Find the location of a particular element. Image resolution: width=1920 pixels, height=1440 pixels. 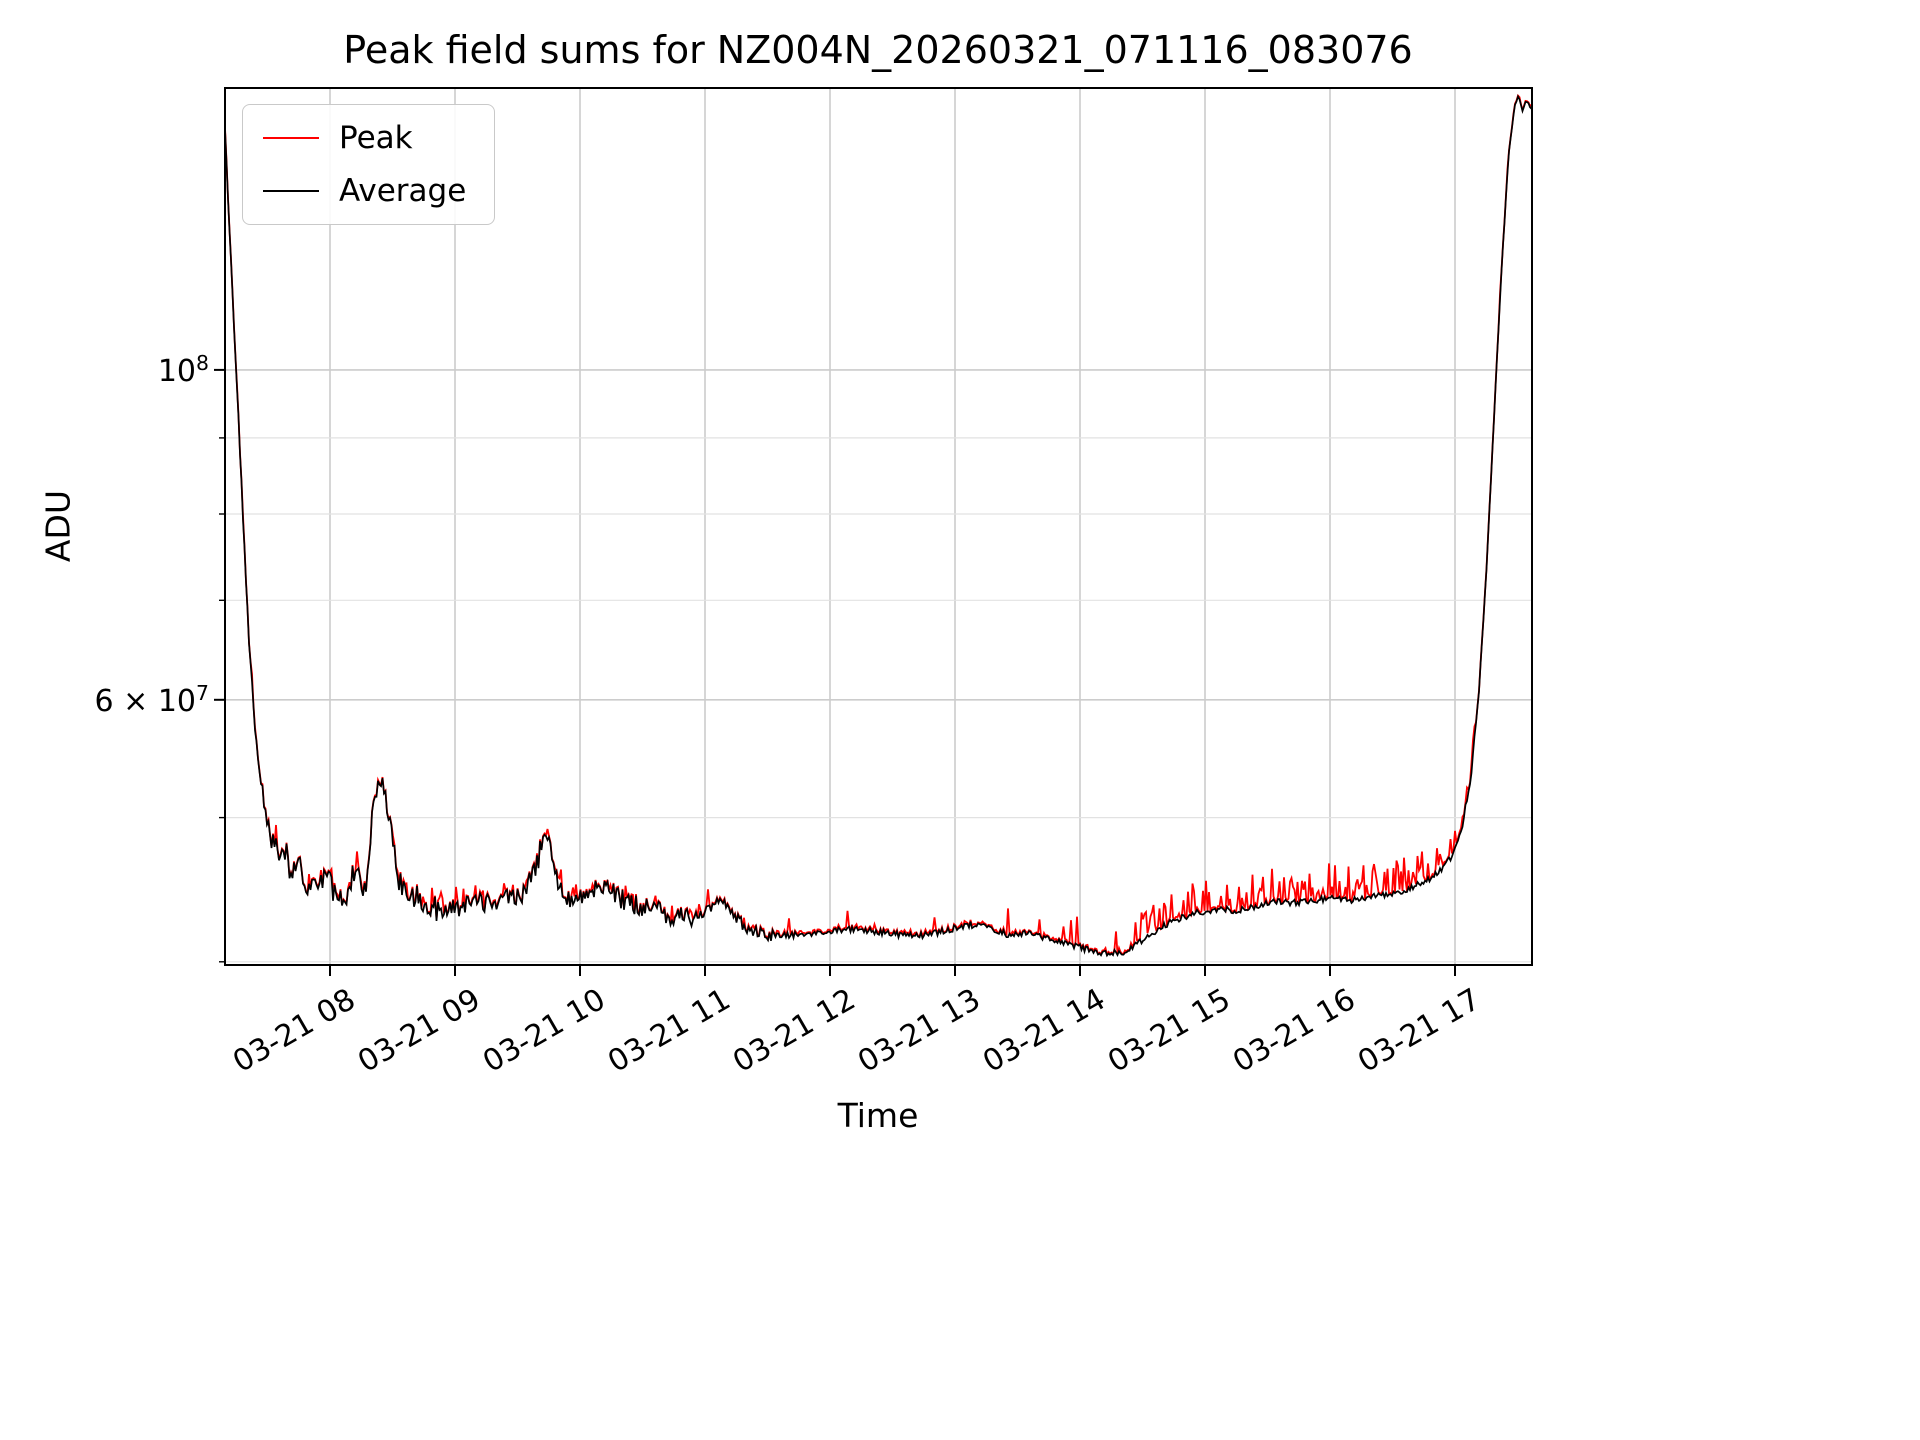

legend-item-average: Average is located at coordinates (364, 191).